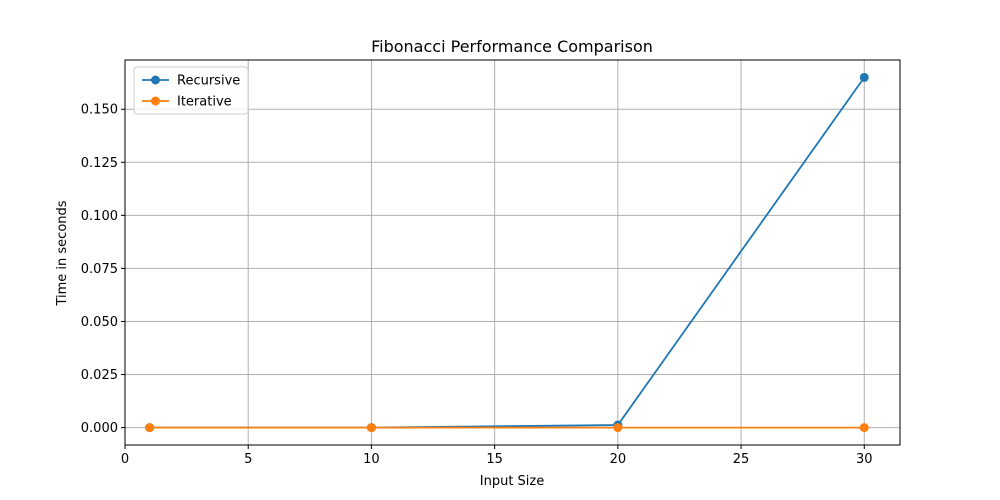 Image resolution: width=1000 pixels, height=500 pixels. I want to click on y-tick-label: 0.000, so click(99, 428).